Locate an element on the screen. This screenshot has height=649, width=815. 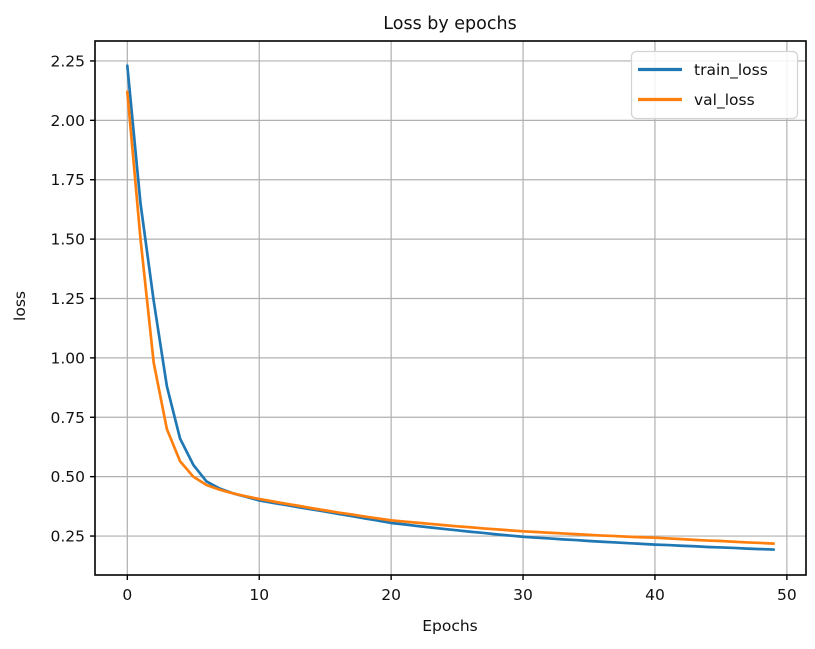
y-tick-label: 0.50 is located at coordinates (67, 477).